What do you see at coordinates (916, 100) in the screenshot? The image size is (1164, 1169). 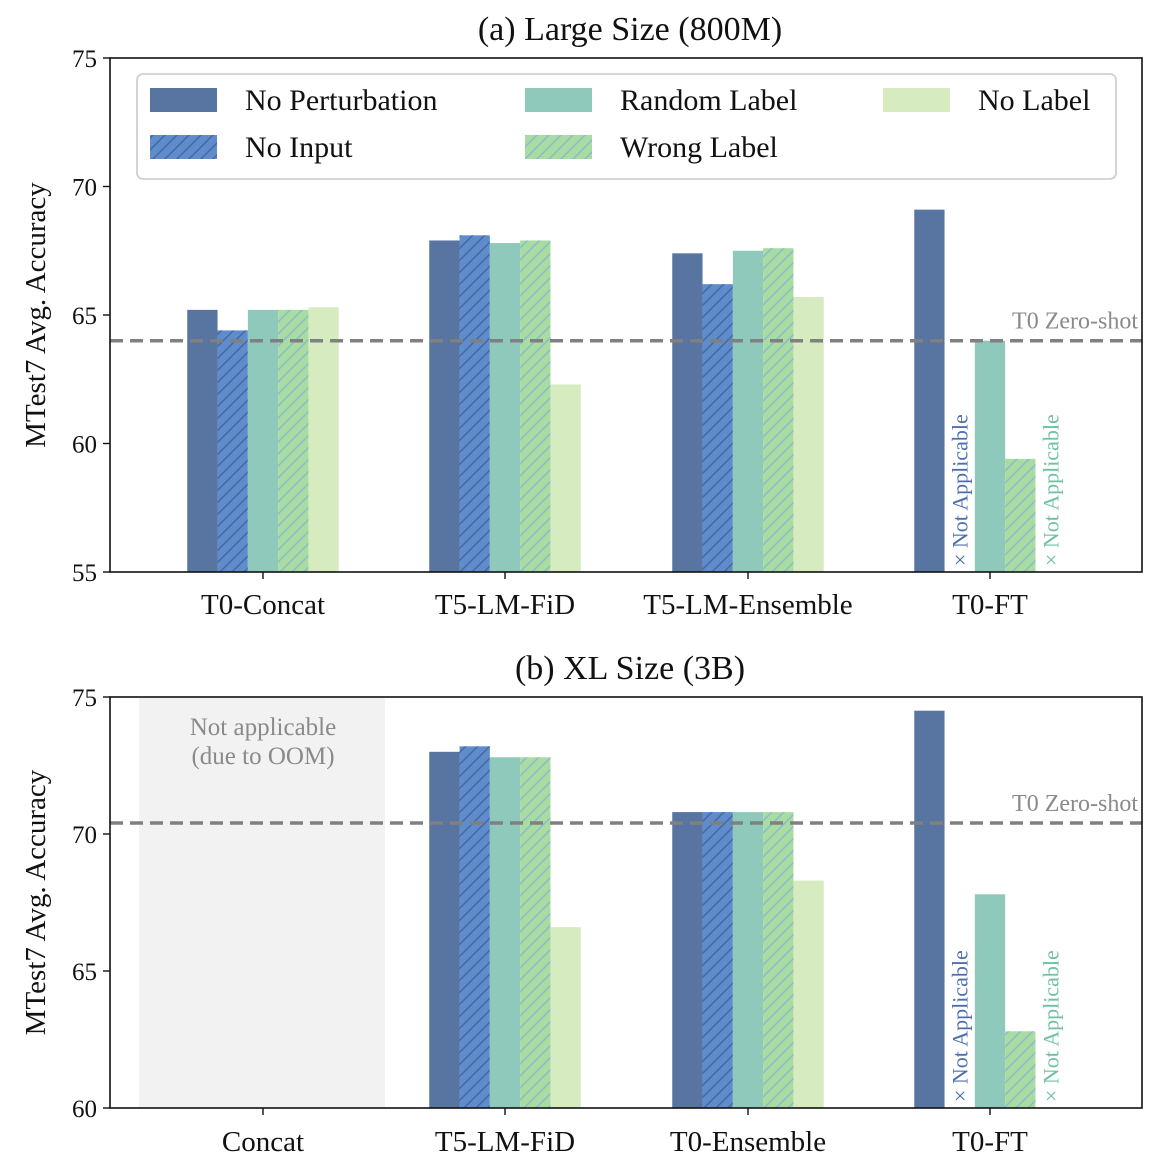 I see `legend-swatch-no-label` at bounding box center [916, 100].